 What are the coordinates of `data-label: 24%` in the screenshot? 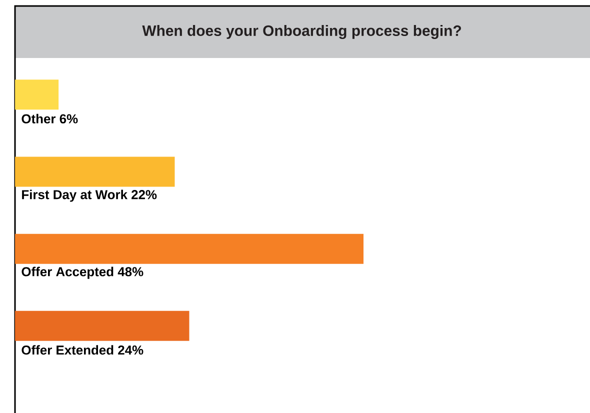 It's located at (131, 350).